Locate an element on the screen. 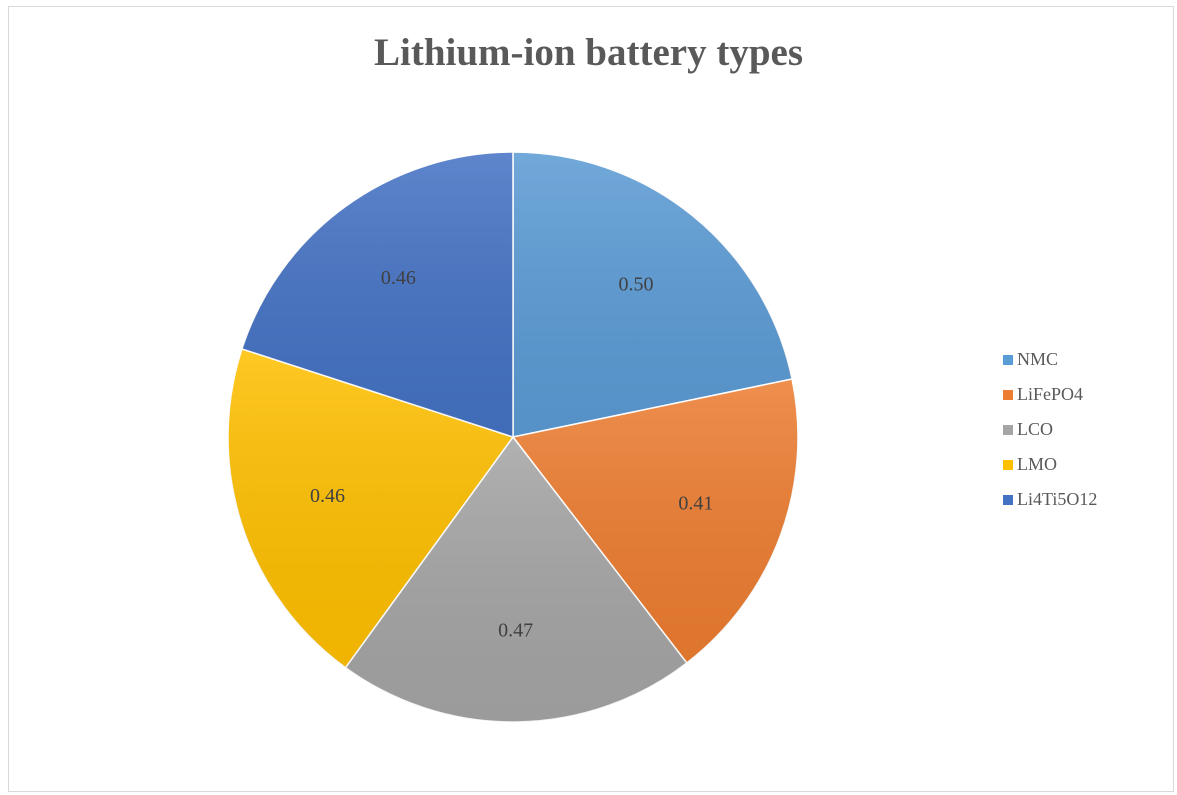  data-label-lmo: 0.46 is located at coordinates (327, 496).